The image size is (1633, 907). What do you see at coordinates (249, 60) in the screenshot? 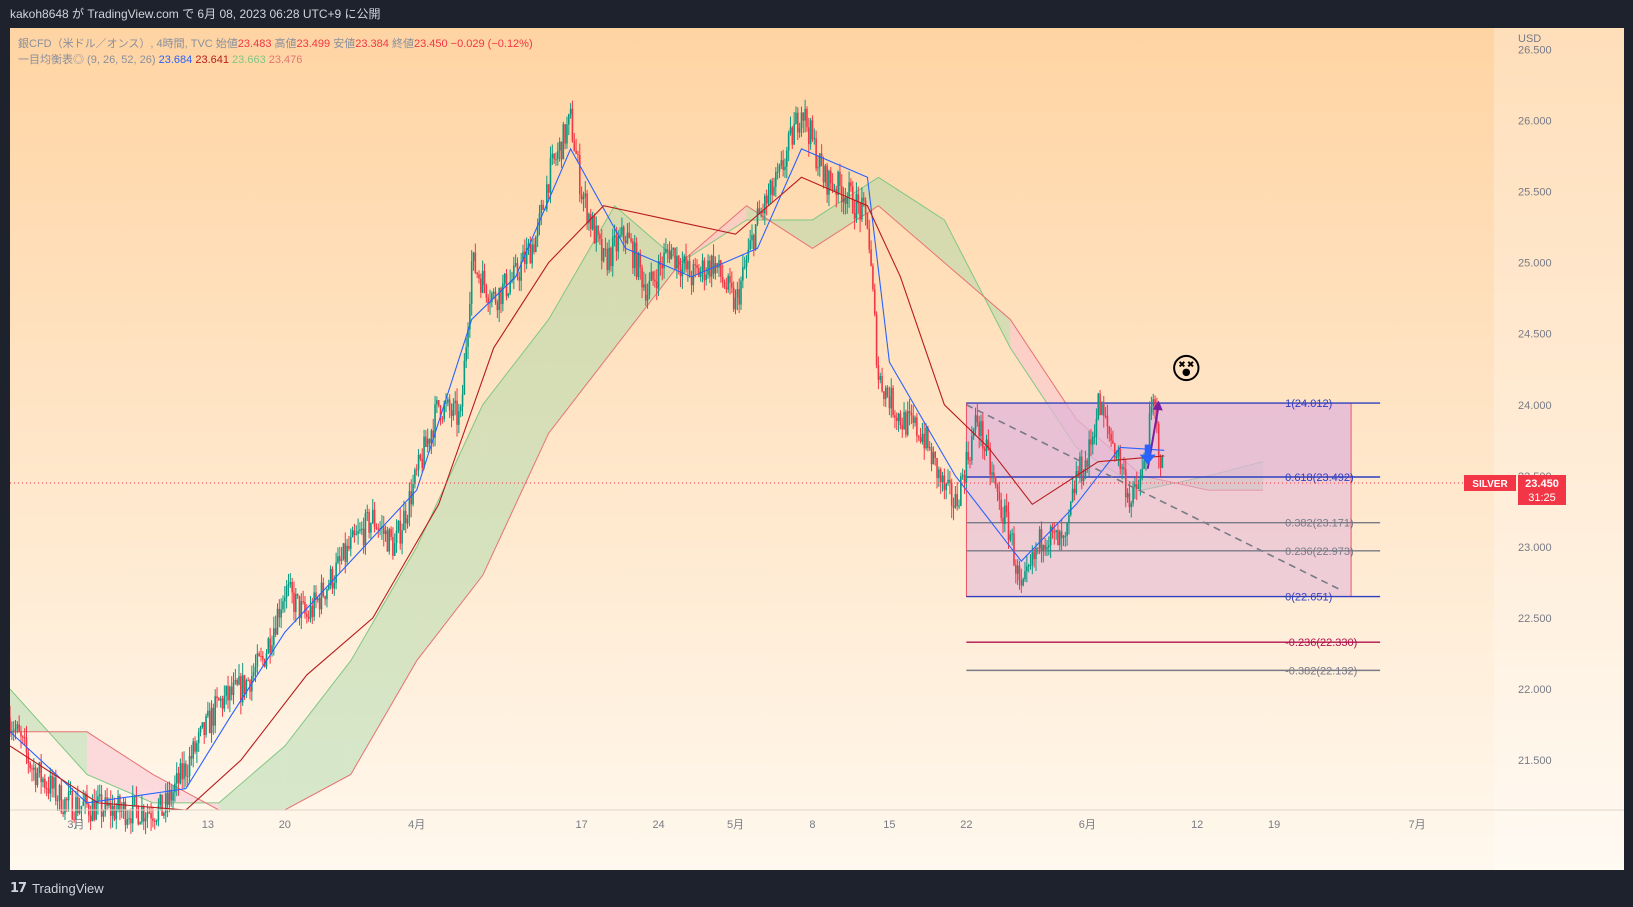
I see `legend-ichi-spanA: 23.663` at bounding box center [249, 60].